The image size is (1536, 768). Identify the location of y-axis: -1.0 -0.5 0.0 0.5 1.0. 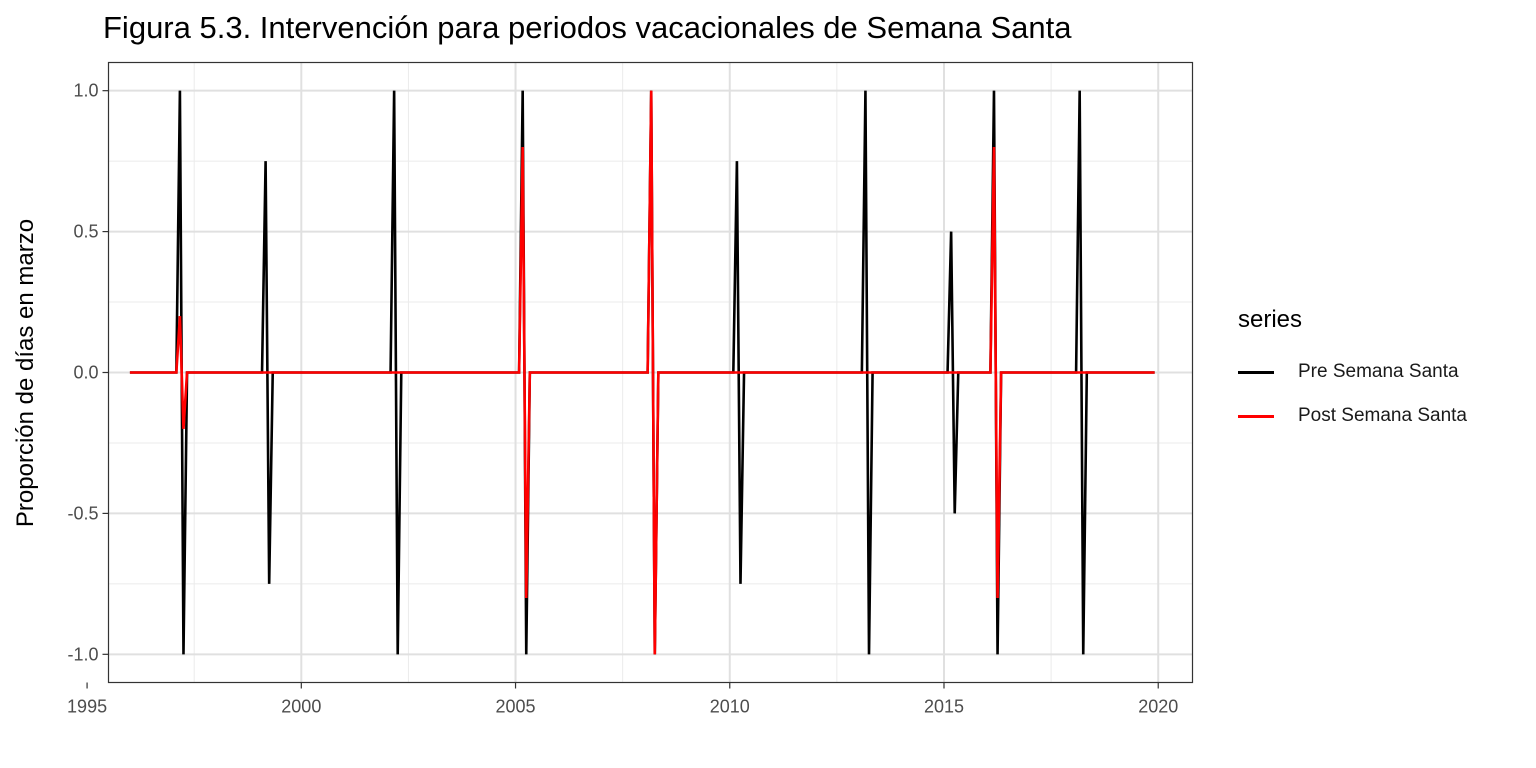
(88, 372).